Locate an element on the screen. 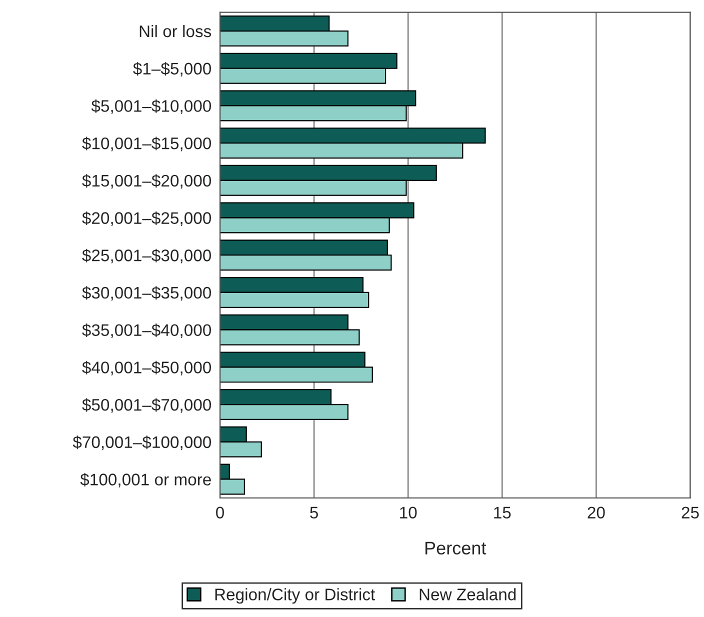 The width and height of the screenshot is (704, 617). x-tick-label: 10 is located at coordinates (408, 512).